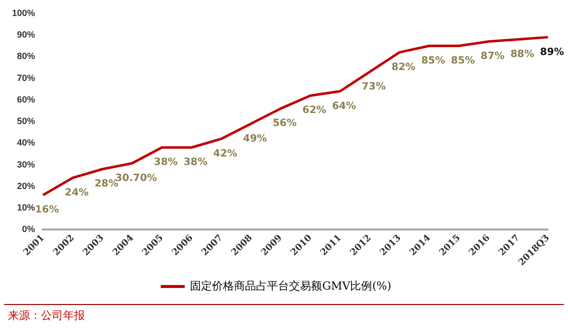 The width and height of the screenshot is (568, 328). I want to click on data-label: 82%, so click(404, 67).